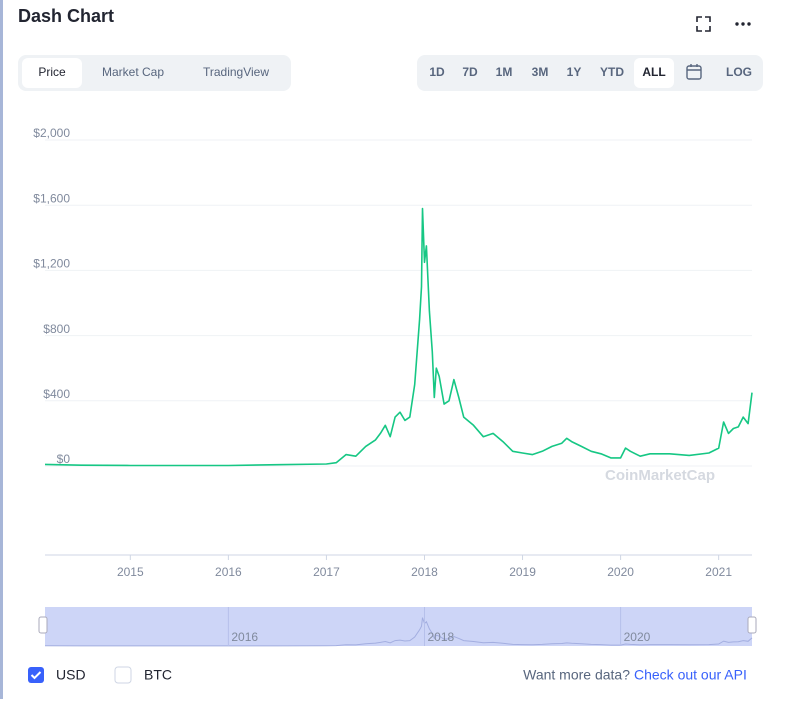 This screenshot has width=785, height=704. I want to click on checkbox-checked, so click(36, 675).